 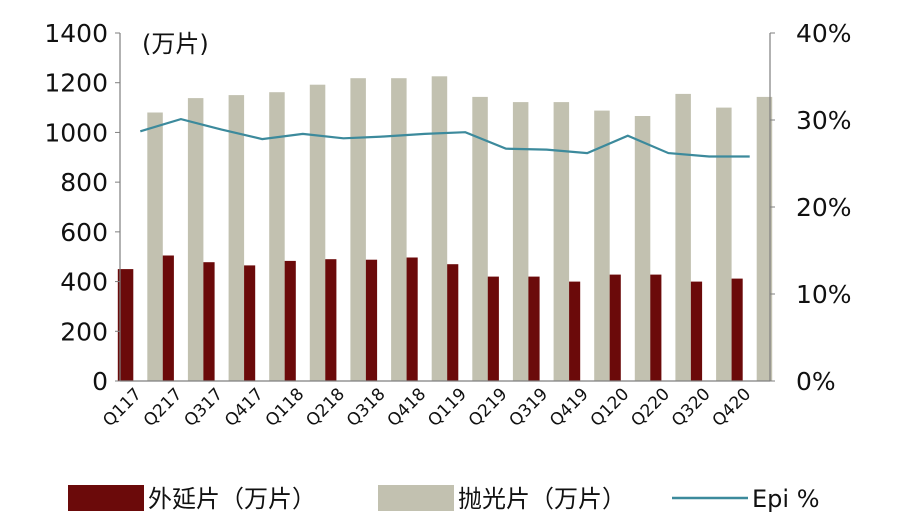 What do you see at coordinates (358, 229) in the screenshot?
I see `polished-bar-q218` at bounding box center [358, 229].